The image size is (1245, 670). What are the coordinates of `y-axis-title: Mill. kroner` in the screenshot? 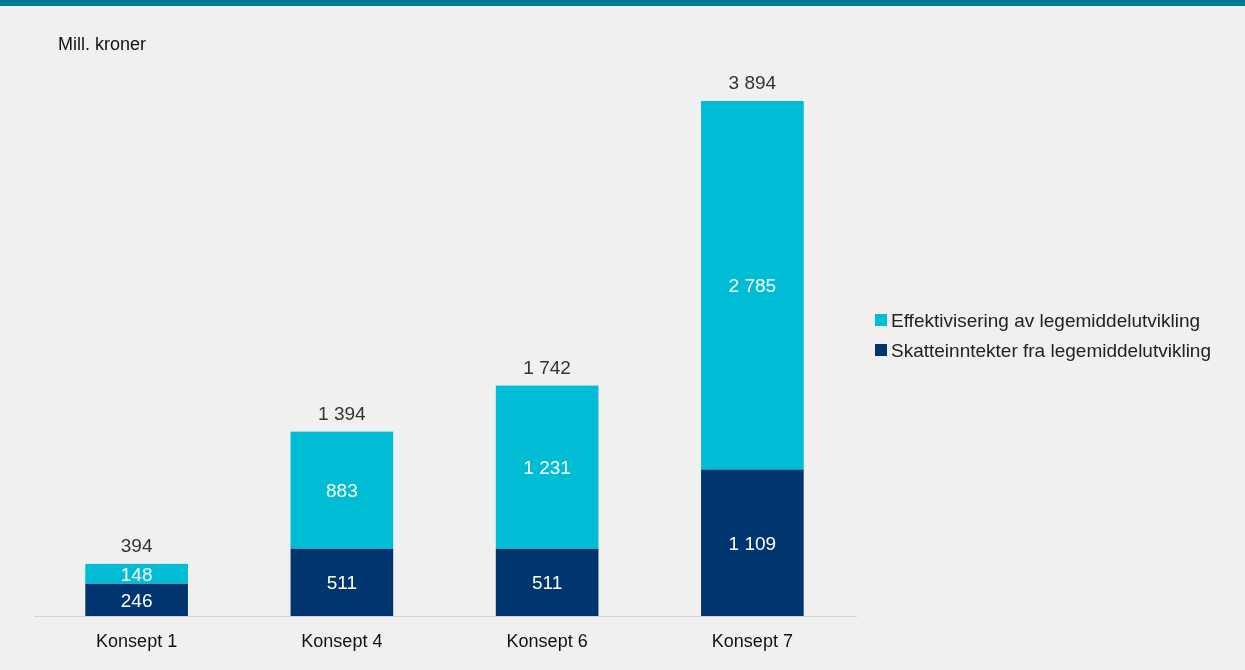 It's located at (102, 44).